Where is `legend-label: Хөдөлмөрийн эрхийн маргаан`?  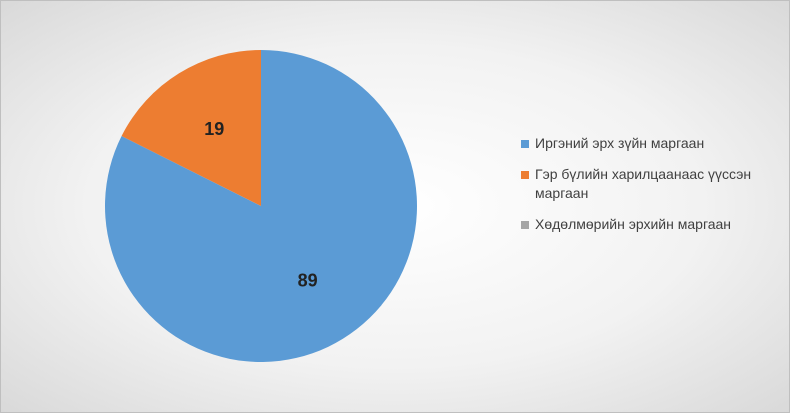
legend-label: Хөдөлмөрийн эрхийн маргаан is located at coordinates (633, 224).